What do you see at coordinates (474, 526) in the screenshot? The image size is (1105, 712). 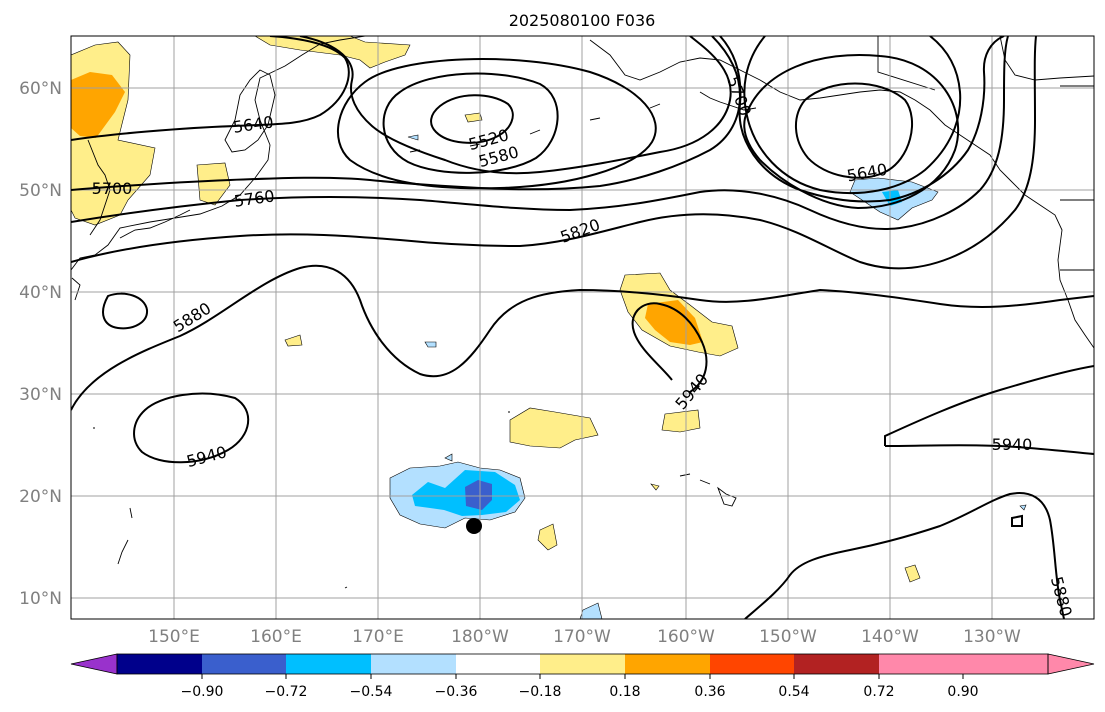 I see `storm-position-marker` at bounding box center [474, 526].